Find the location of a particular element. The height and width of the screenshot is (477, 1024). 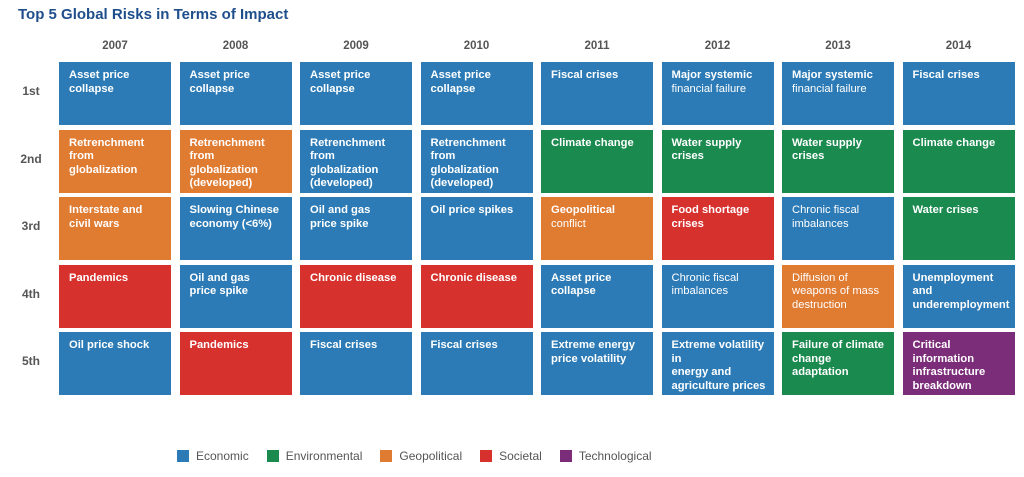

risk-cell: Failure of climate change adaptation is located at coordinates (838, 363).